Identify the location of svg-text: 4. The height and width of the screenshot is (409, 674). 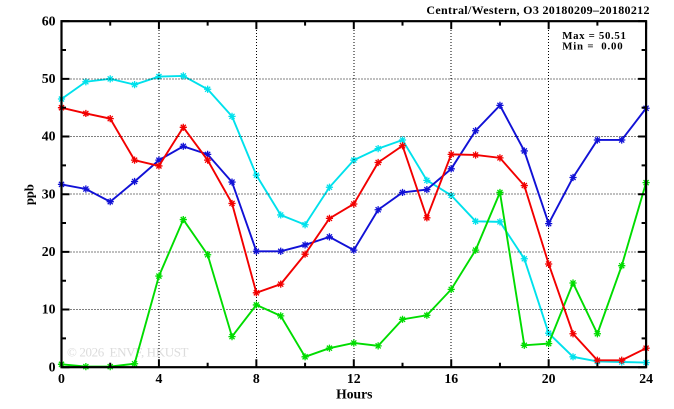
(158, 378).